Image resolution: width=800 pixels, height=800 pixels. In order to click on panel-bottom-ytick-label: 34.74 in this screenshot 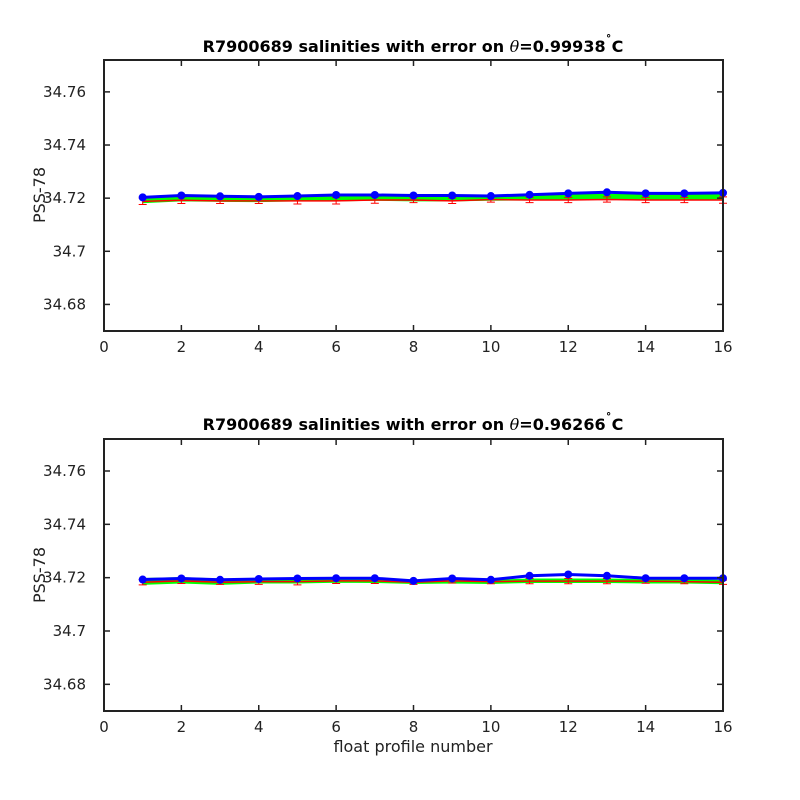, I will do `click(64, 524)`.